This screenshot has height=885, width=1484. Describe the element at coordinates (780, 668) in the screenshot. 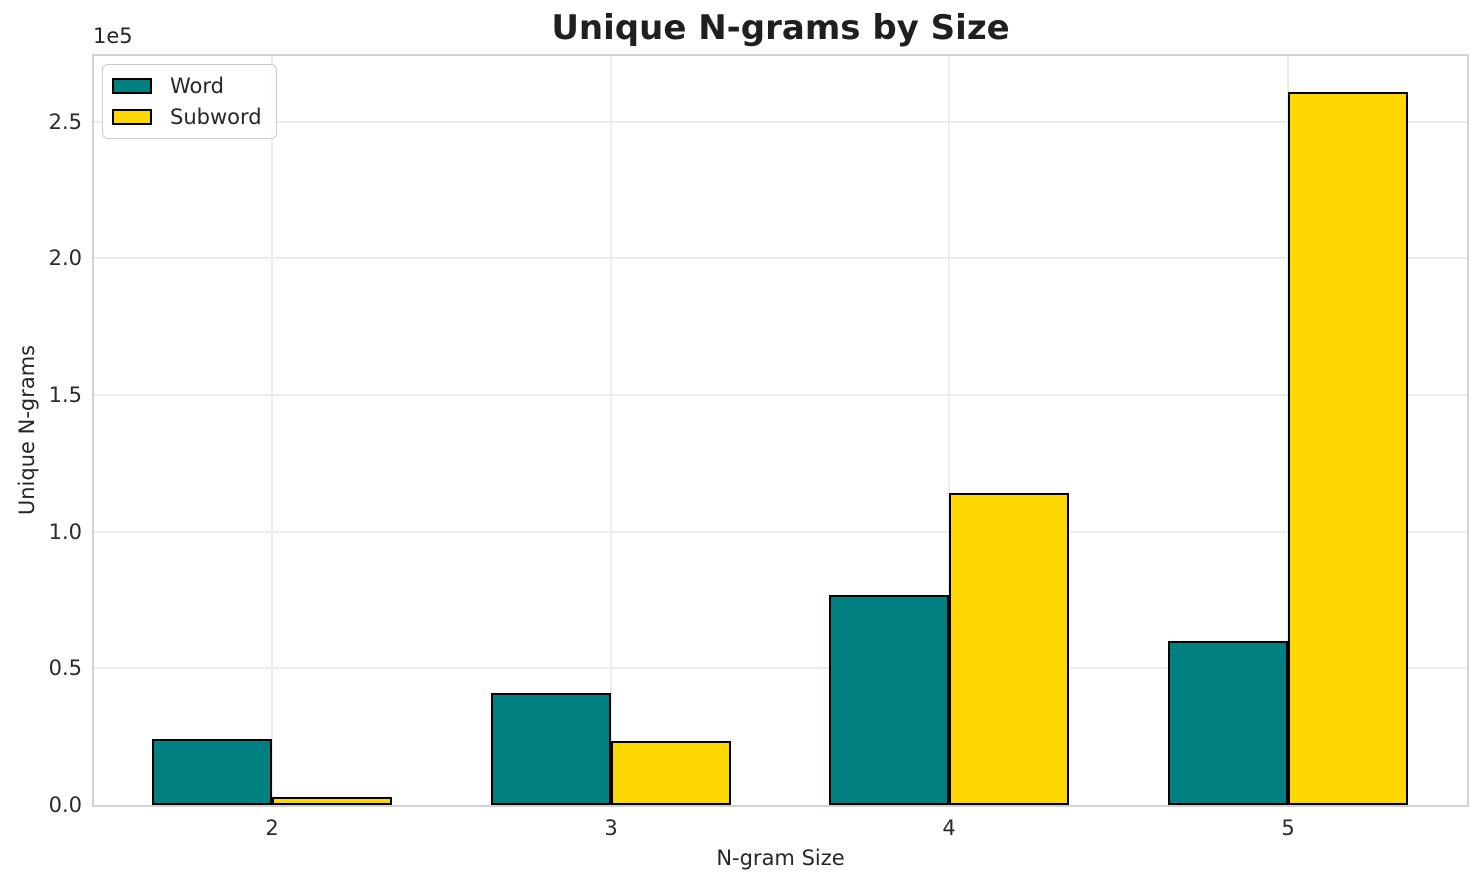

I see `y-gridline-0.5` at that location.